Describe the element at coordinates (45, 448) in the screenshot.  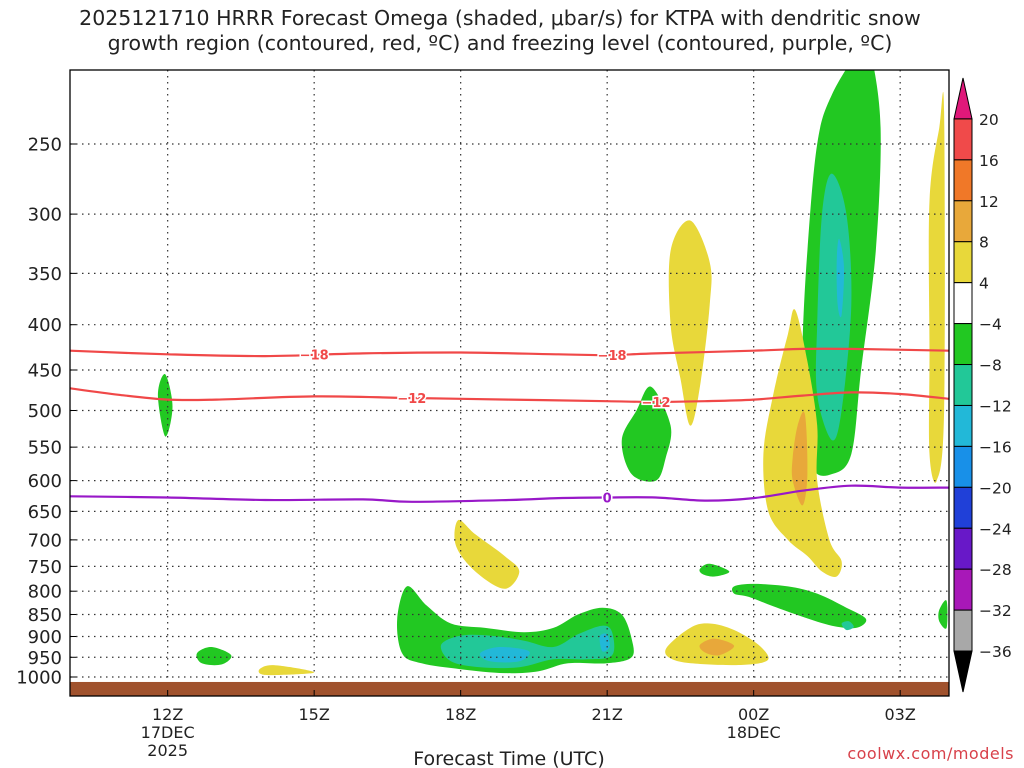
I see `y-tick-label: 550` at that location.